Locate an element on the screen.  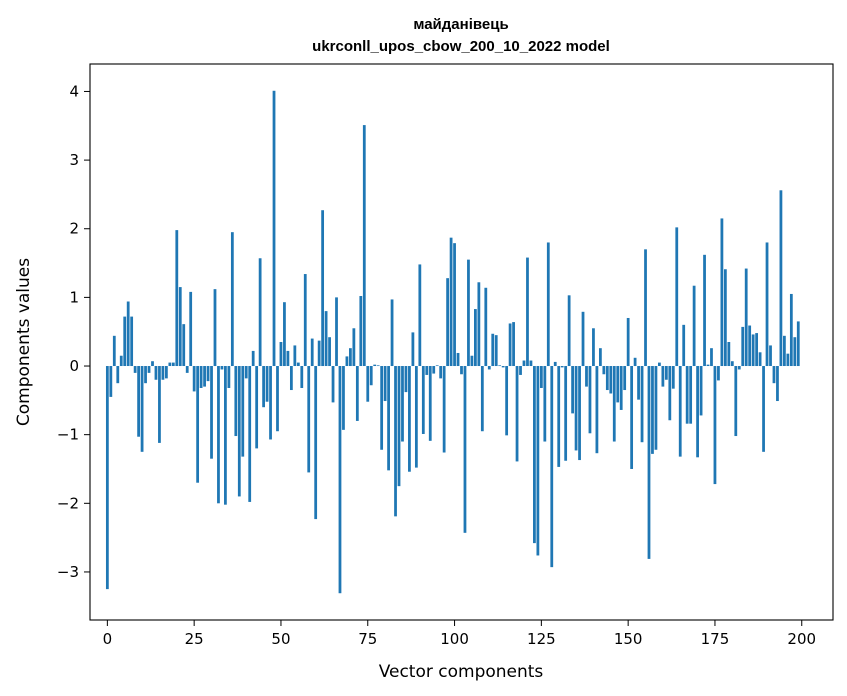
x-tick-label: 100 is located at coordinates (454, 639).